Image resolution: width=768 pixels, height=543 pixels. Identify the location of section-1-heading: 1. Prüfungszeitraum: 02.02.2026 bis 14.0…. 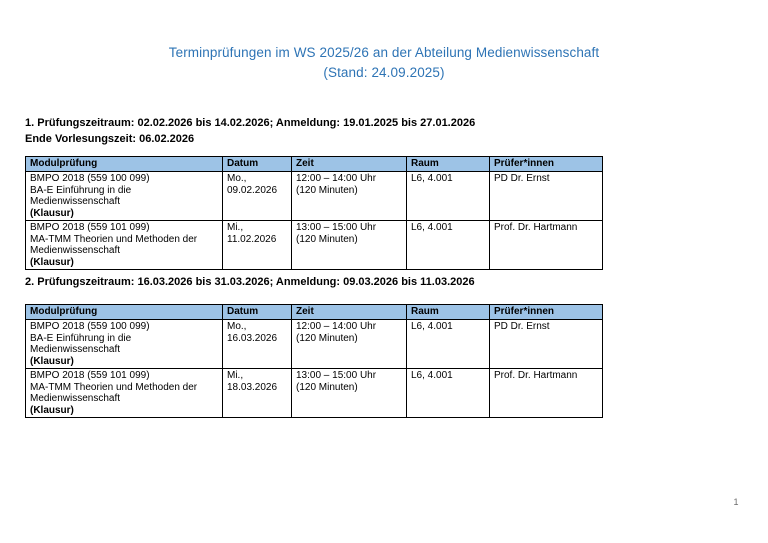
(325, 131).